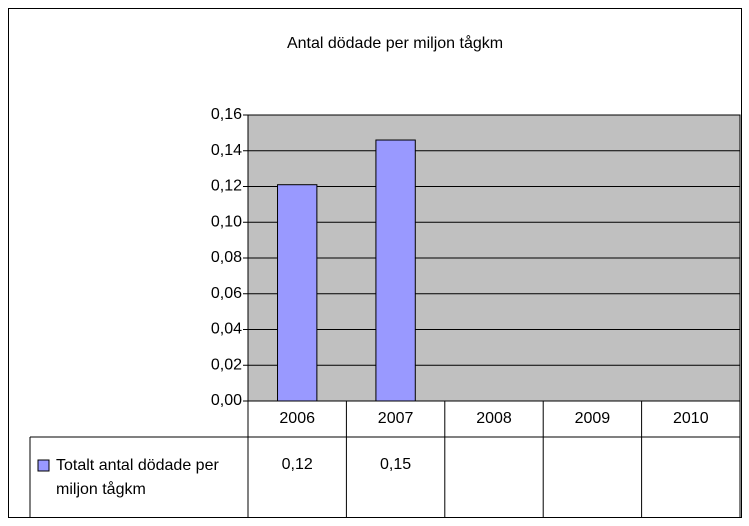 Image resolution: width=749 pixels, height=526 pixels. What do you see at coordinates (691, 418) in the screenshot?
I see `x-tick-label: 2010` at bounding box center [691, 418].